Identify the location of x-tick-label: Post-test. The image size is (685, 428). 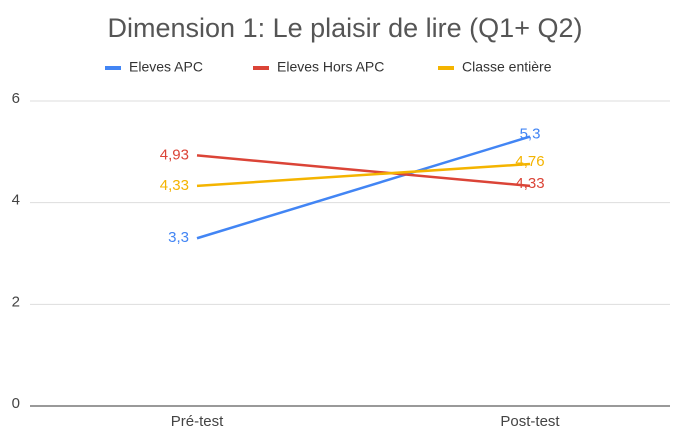
(530, 420).